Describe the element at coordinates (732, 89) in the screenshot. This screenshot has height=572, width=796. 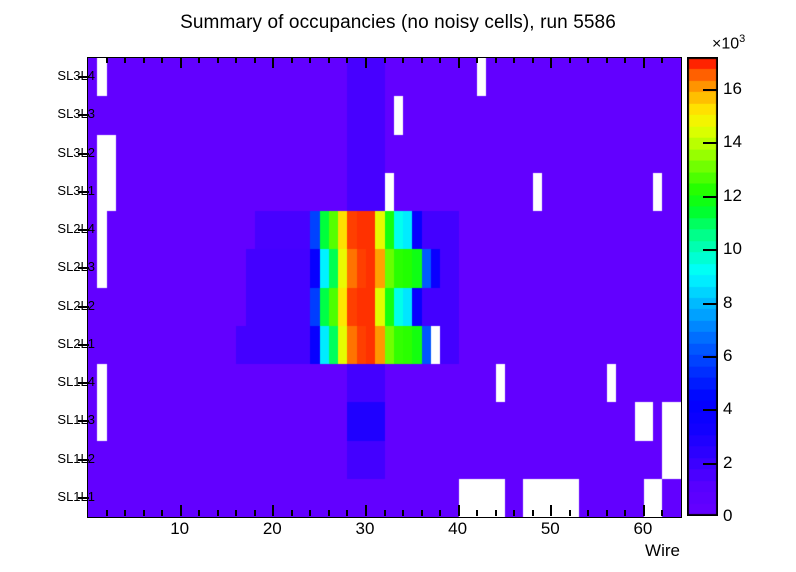
I see `color-bar-tick-label: 16` at that location.